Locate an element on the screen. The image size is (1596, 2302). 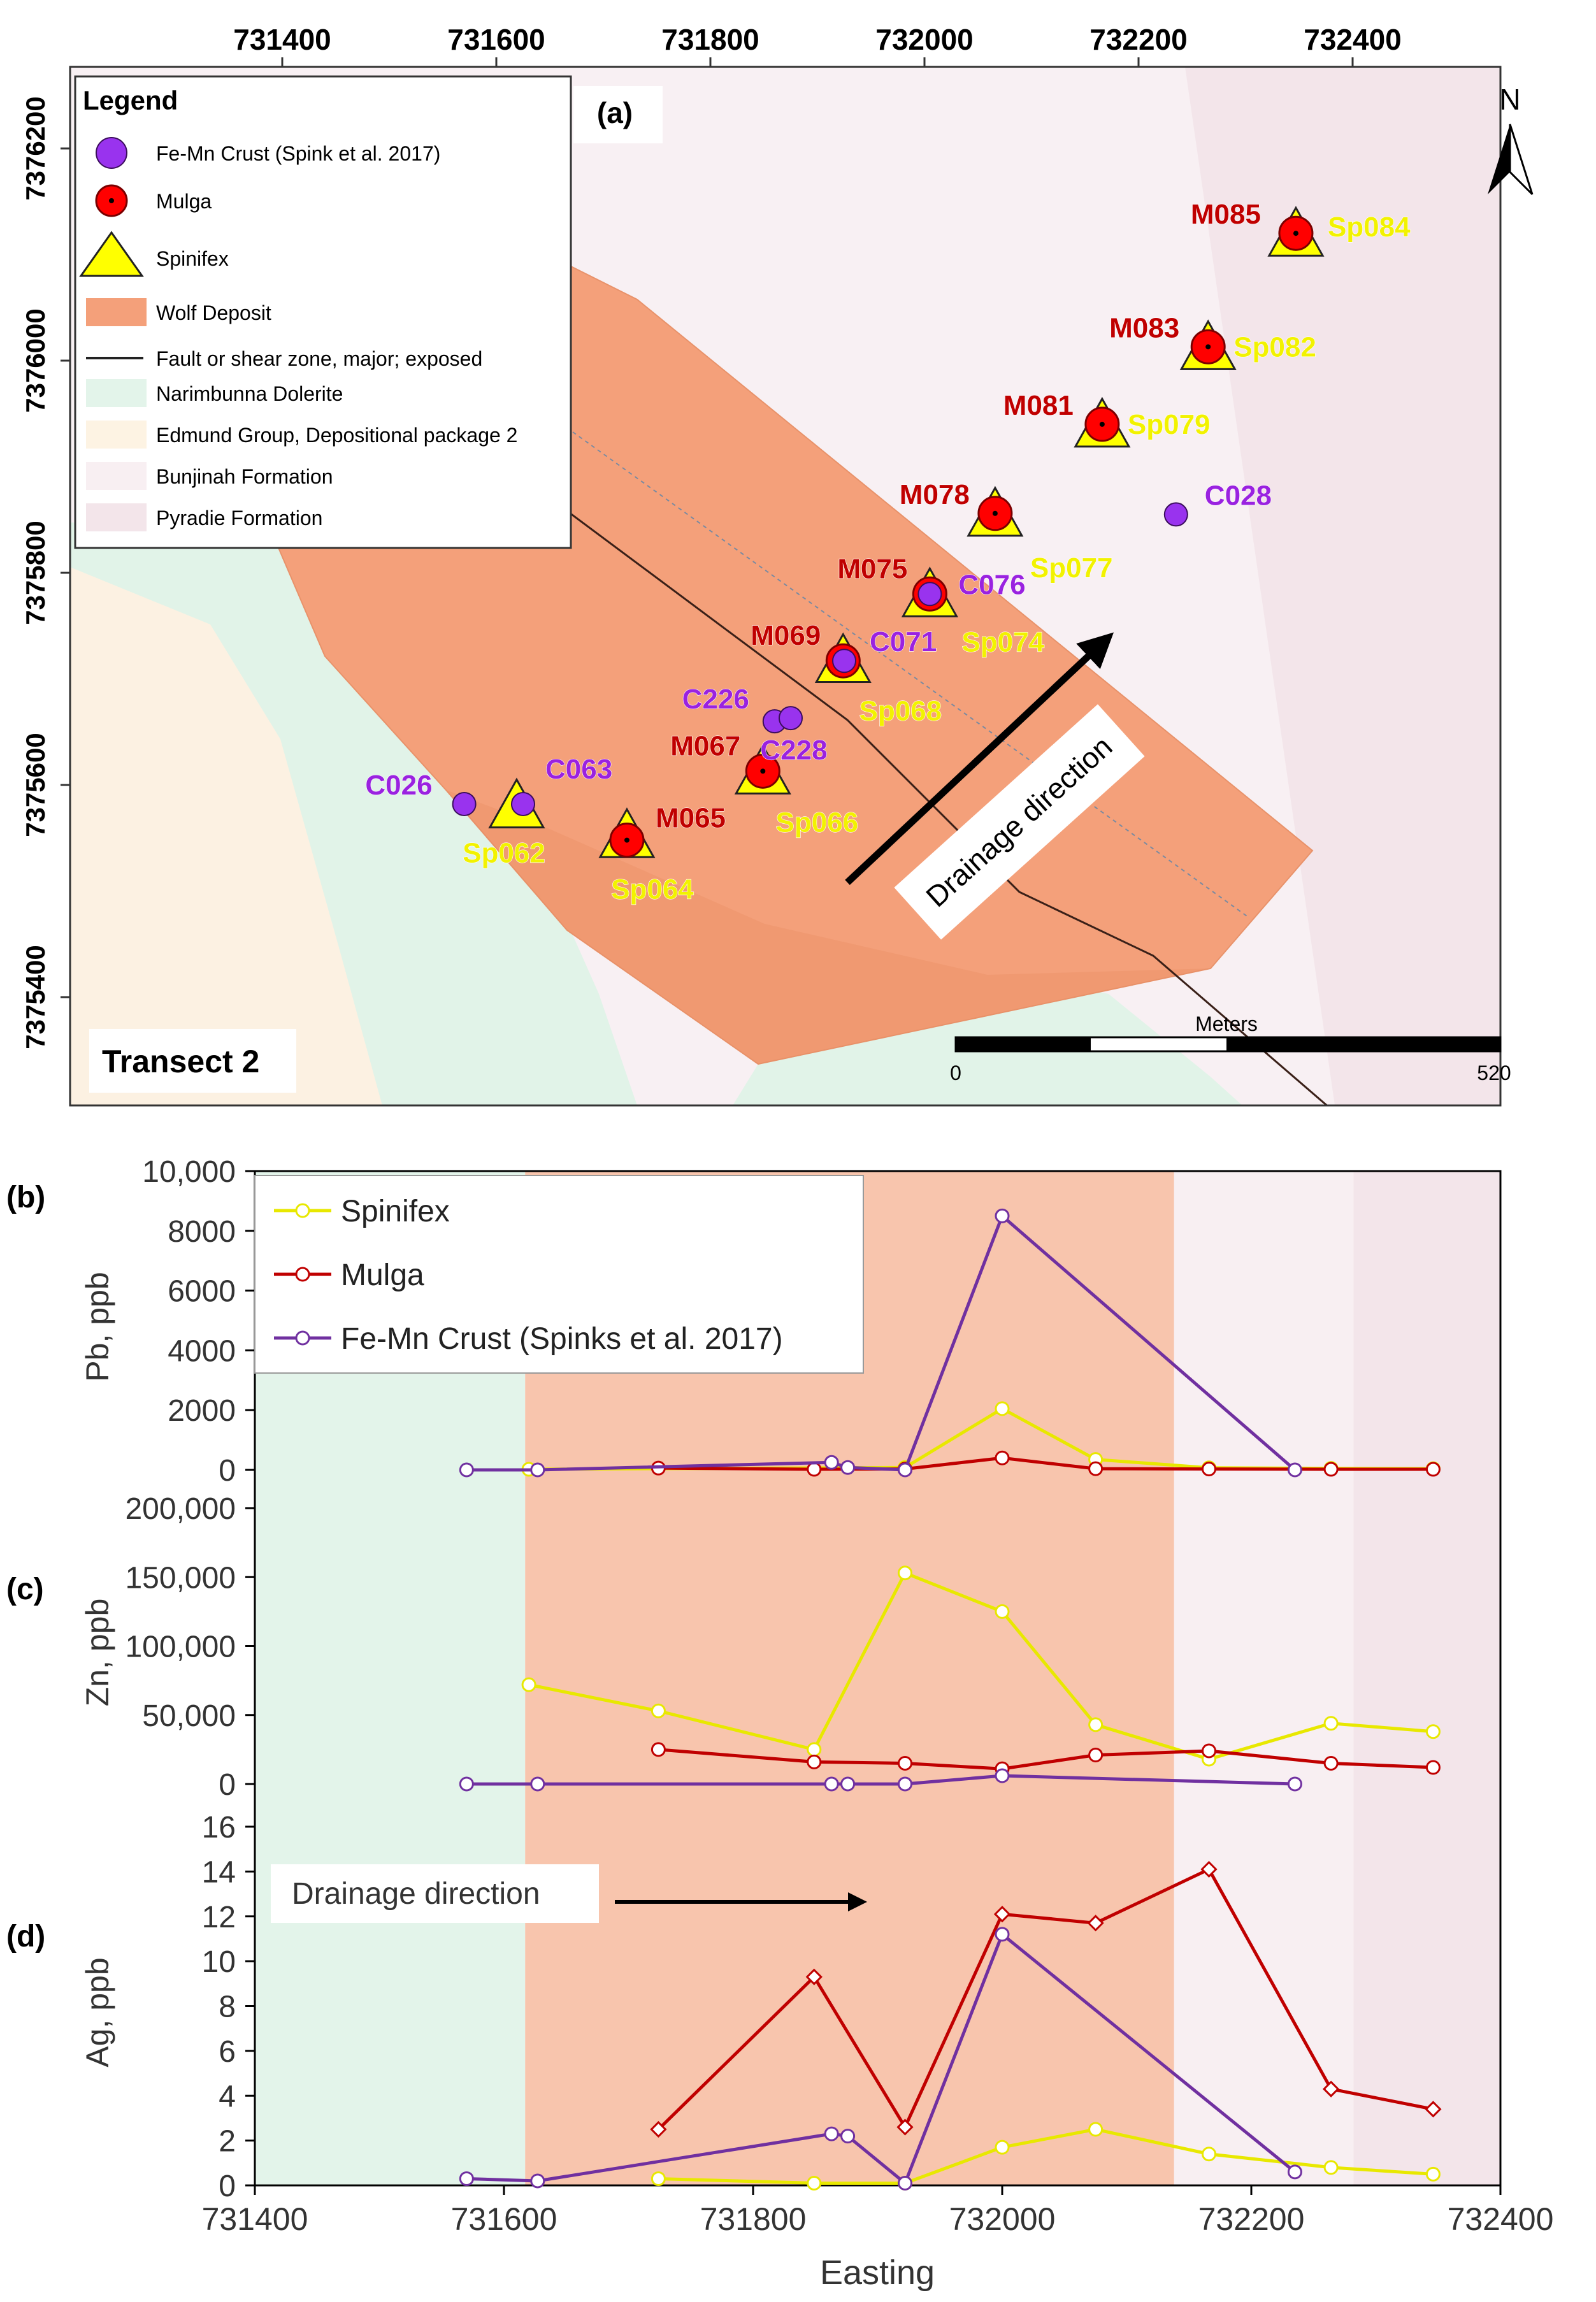
easting-tick-label: 732000 is located at coordinates (924, 40).